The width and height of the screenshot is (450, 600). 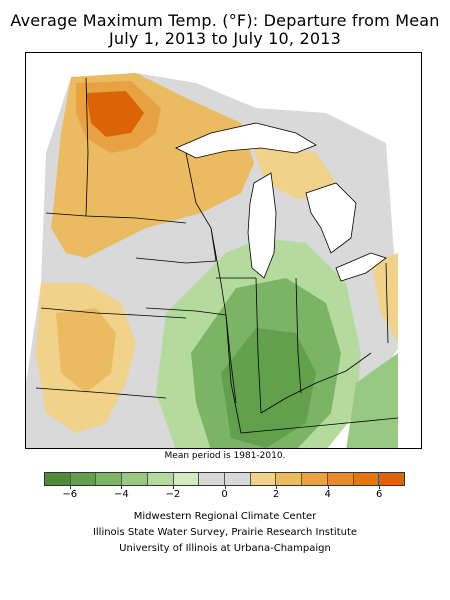 I want to click on warm-region-nebraska-core, so click(x=86, y=350).